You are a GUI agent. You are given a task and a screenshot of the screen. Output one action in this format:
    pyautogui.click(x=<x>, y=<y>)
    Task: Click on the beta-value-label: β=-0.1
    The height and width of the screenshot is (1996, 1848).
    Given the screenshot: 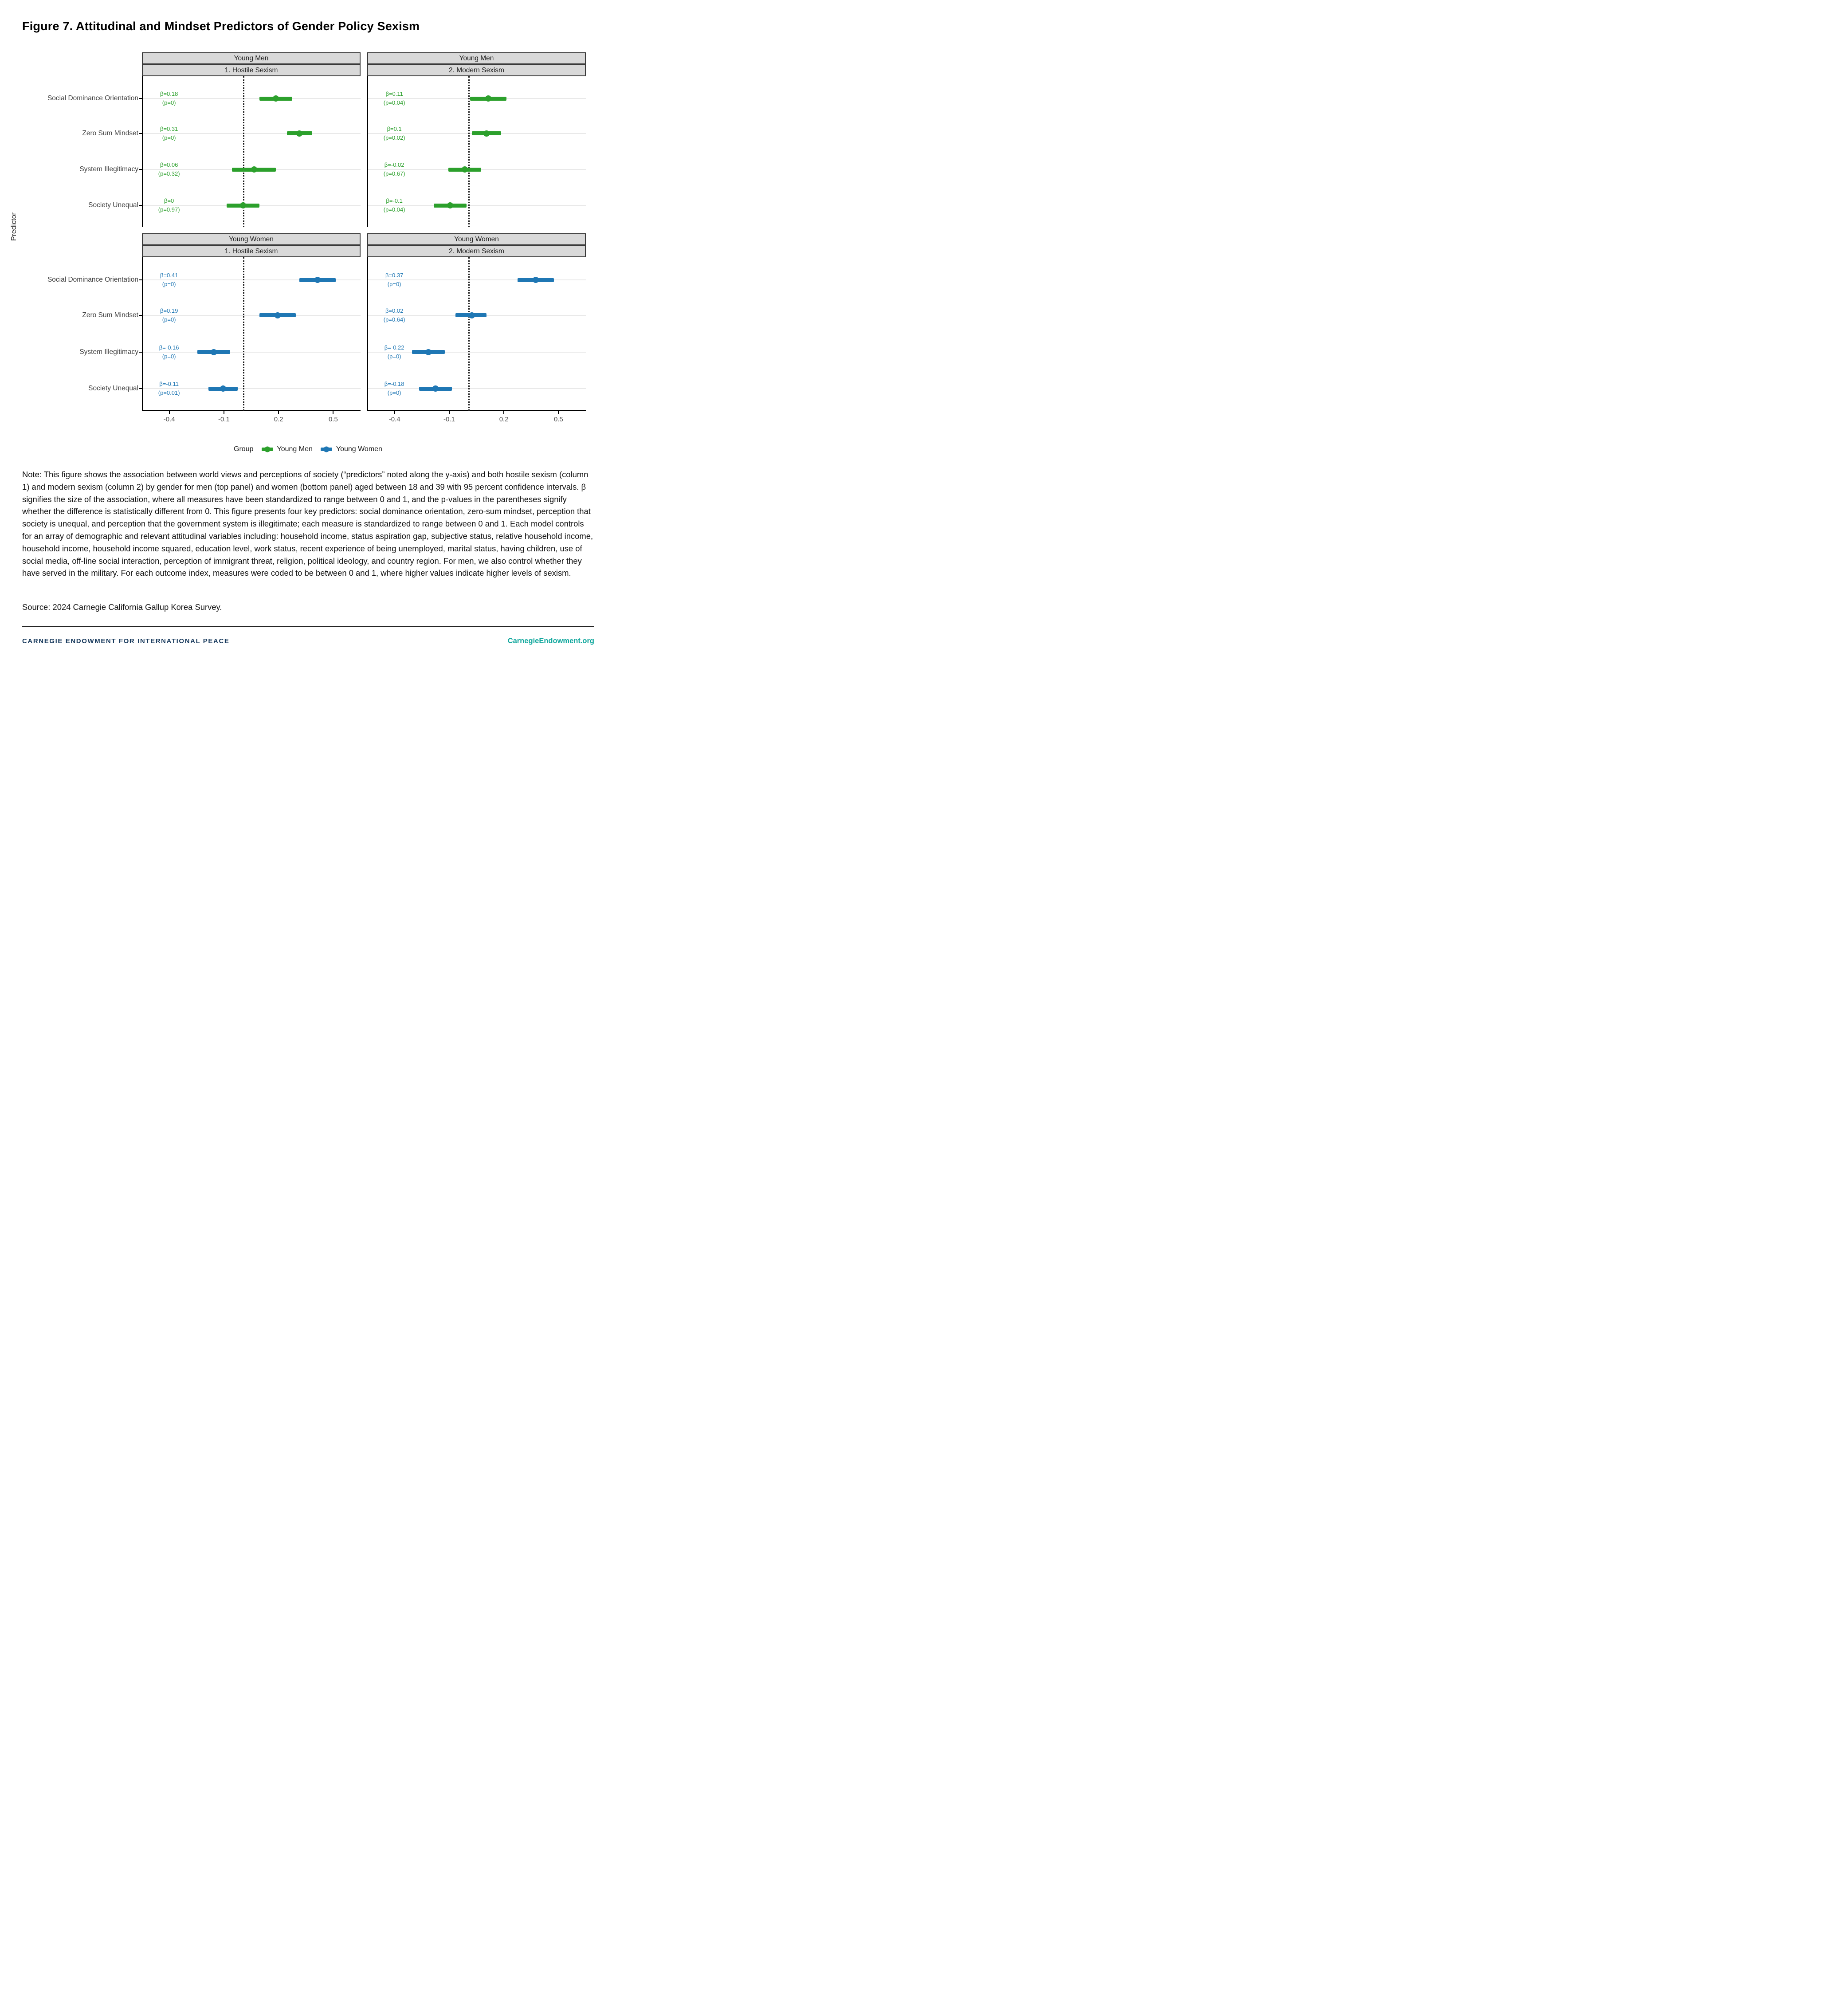 What is the action you would take?
    pyautogui.click(x=394, y=200)
    